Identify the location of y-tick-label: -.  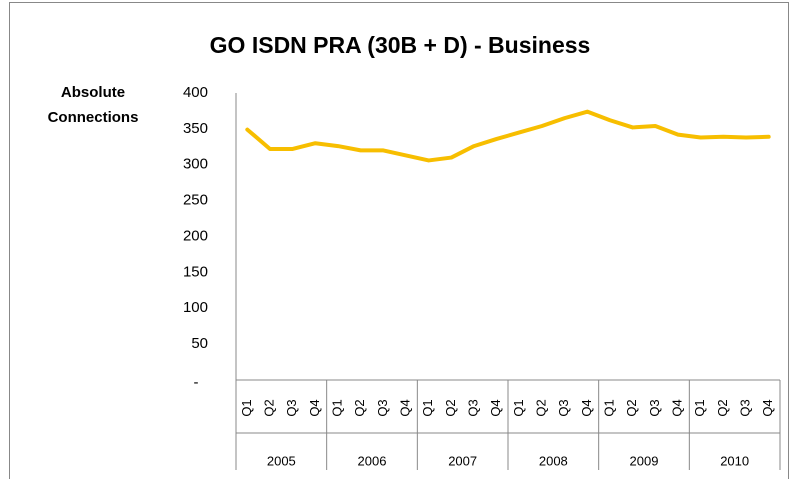
(196, 382).